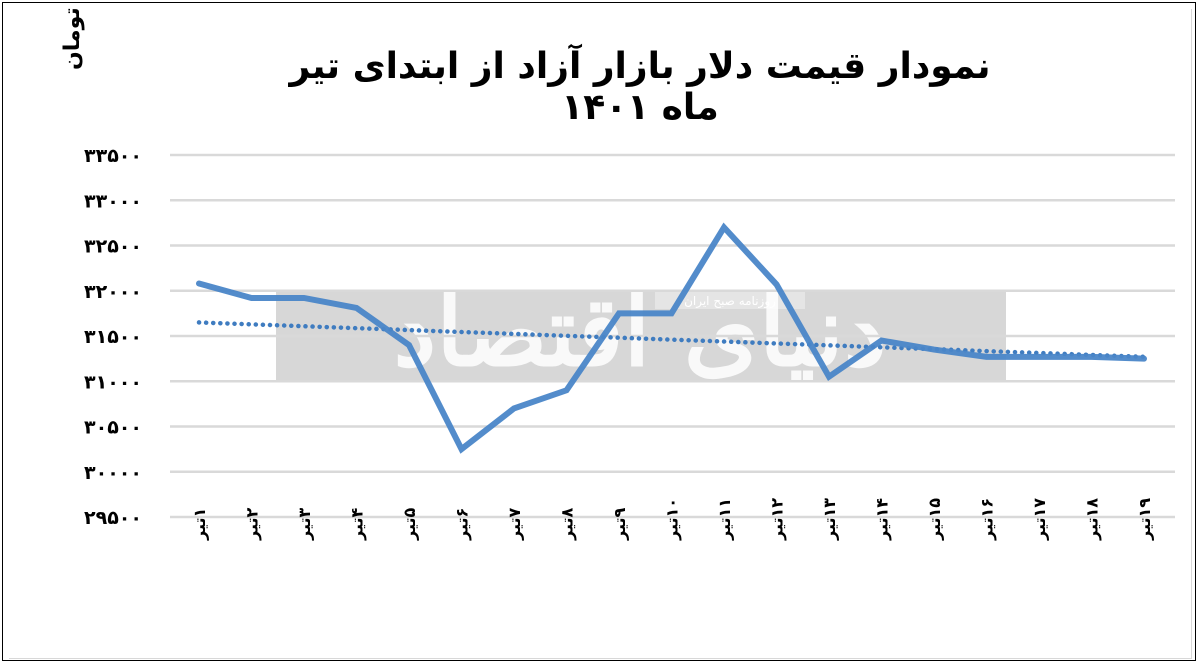 This screenshot has height=665, width=1200. What do you see at coordinates (113, 247) in the screenshot?
I see `y-tick-label: ۳۲۵۰۰` at bounding box center [113, 247].